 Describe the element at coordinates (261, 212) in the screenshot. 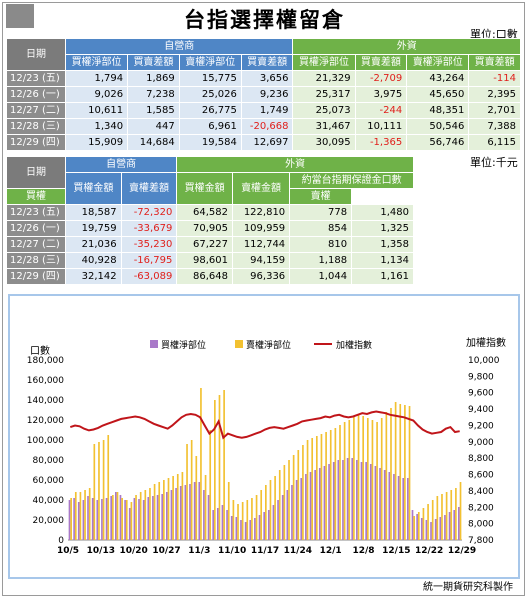

I see `table-cell: 122,810` at that location.